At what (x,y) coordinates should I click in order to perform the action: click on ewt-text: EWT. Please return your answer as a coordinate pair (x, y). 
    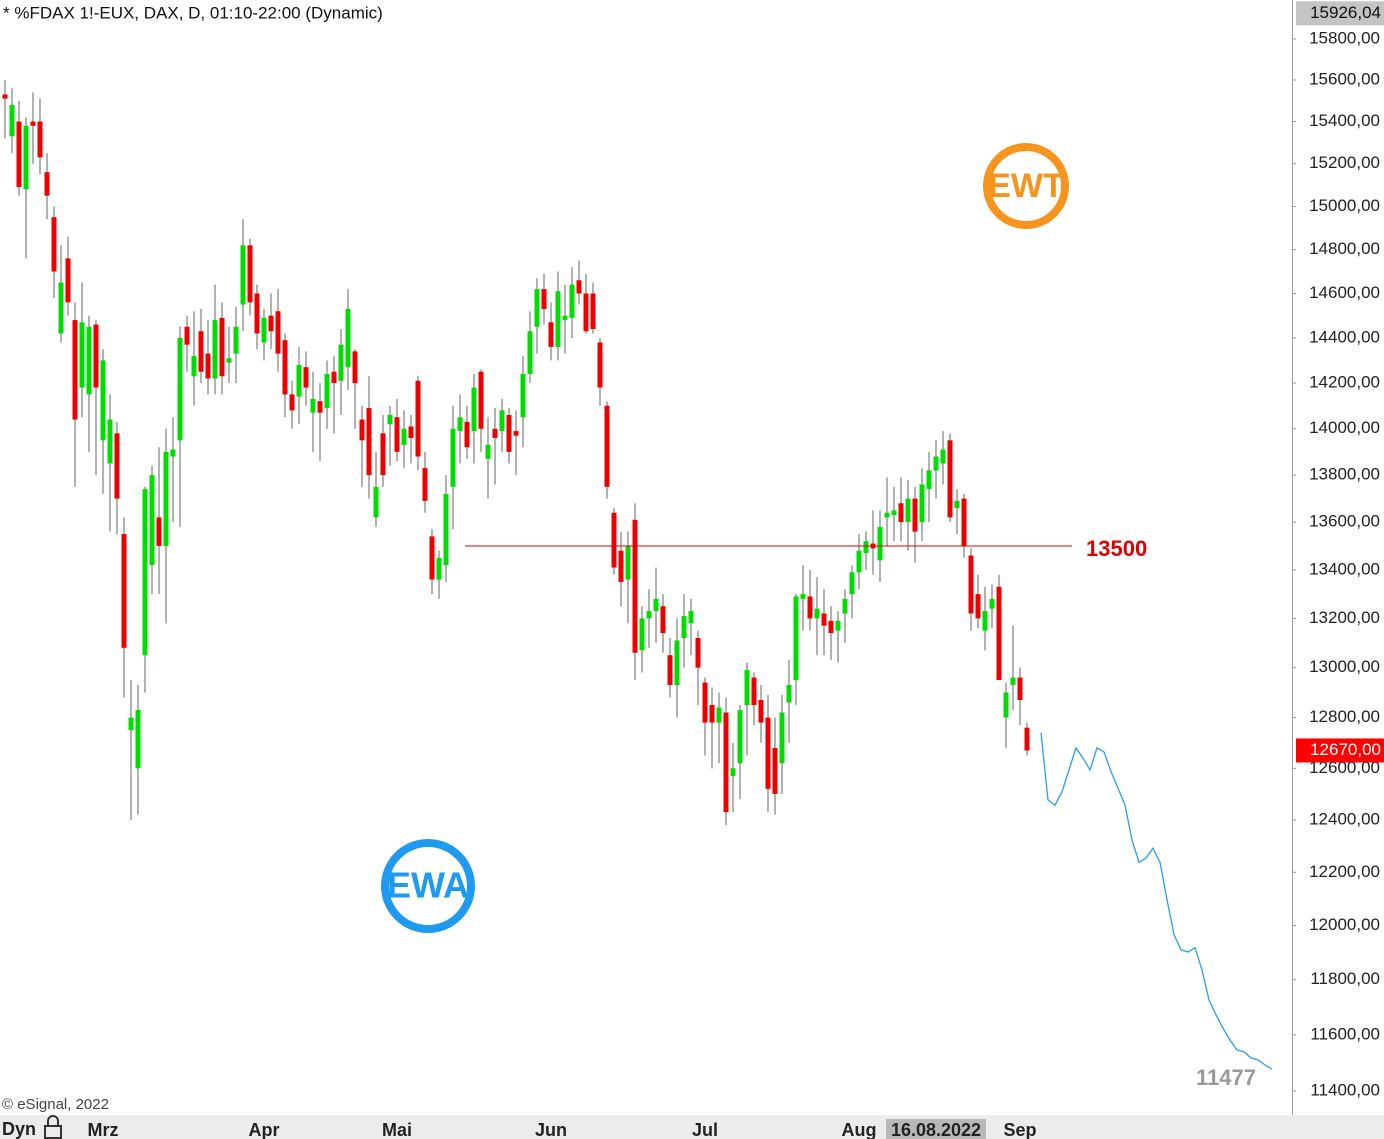
    Looking at the image, I should click on (1026, 186).